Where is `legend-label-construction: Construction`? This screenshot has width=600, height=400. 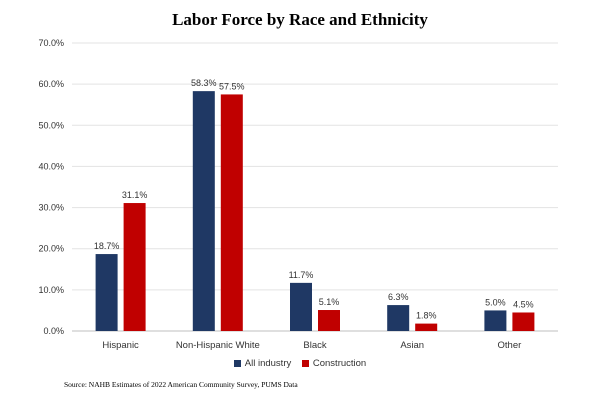
legend-label-construction: Construction is located at coordinates (339, 363).